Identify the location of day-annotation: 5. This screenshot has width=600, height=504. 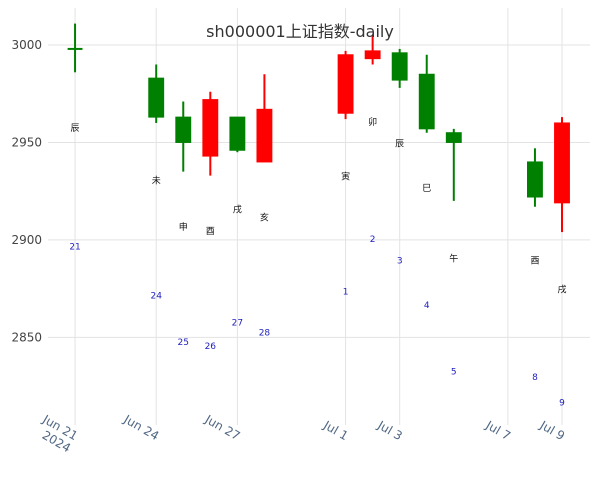
(454, 372).